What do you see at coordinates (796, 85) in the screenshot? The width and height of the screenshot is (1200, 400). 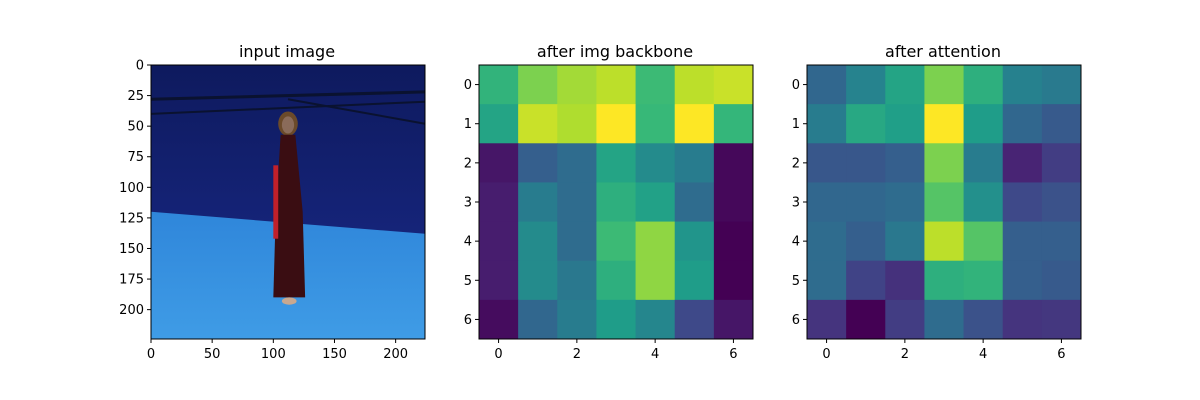 I see `attention-ytick-label: 0` at bounding box center [796, 85].